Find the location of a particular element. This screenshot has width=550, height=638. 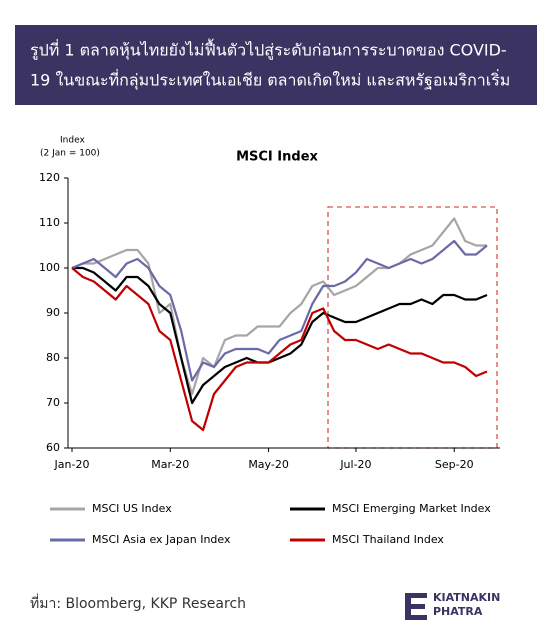

y-tick-label: 60 is located at coordinates (53, 447).